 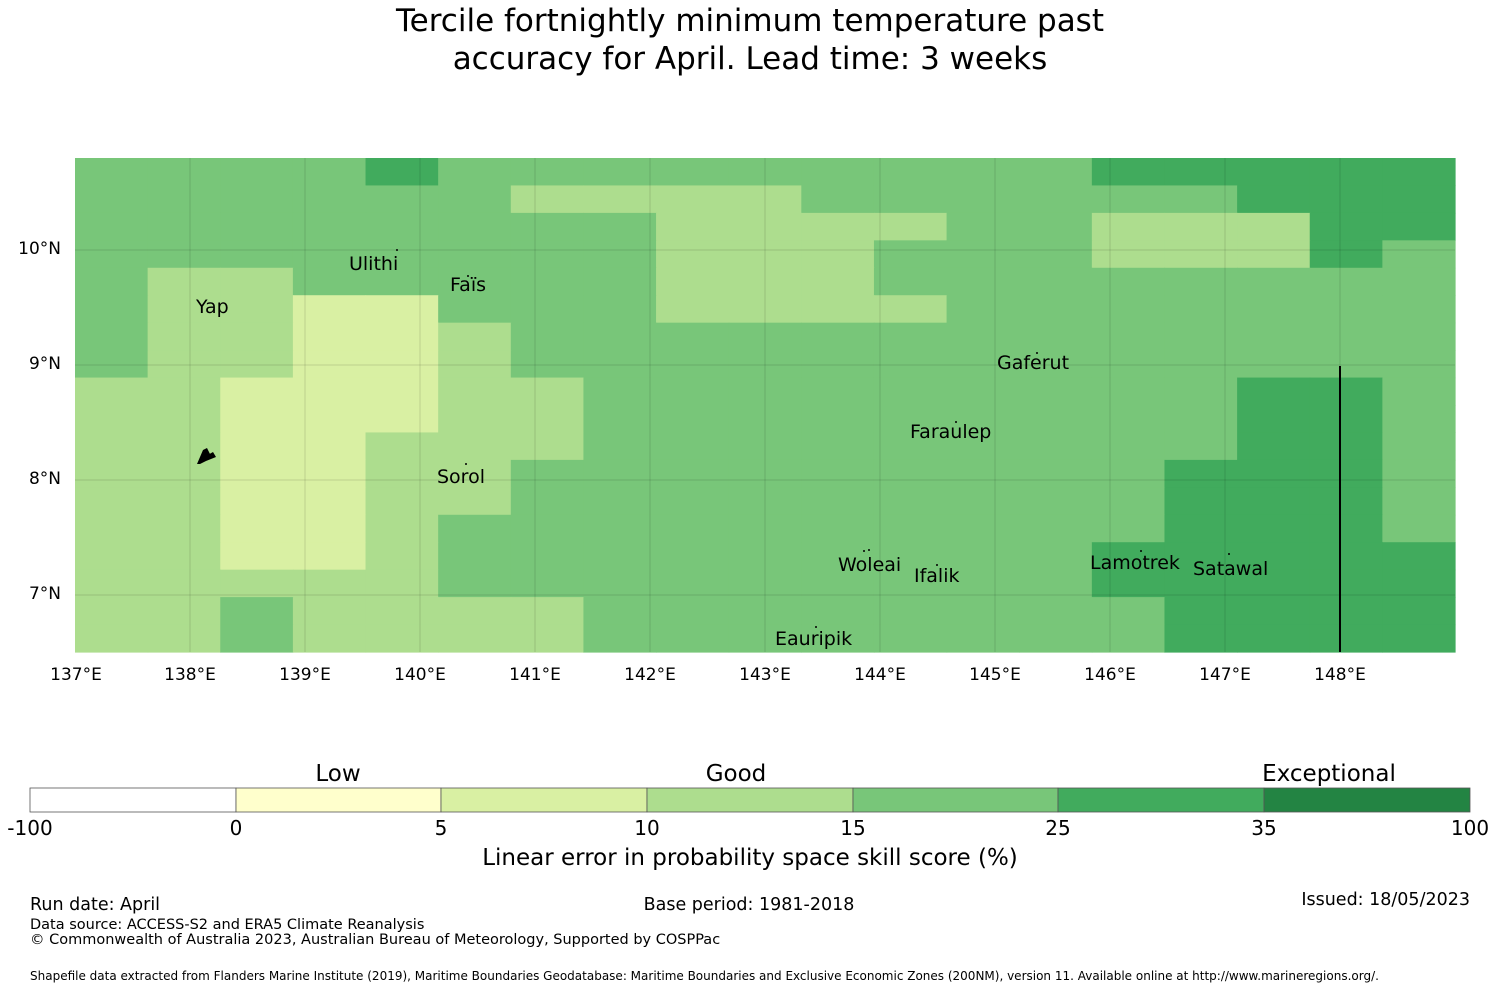 What do you see at coordinates (206, 456) in the screenshot?
I see `yap-island-shape` at bounding box center [206, 456].